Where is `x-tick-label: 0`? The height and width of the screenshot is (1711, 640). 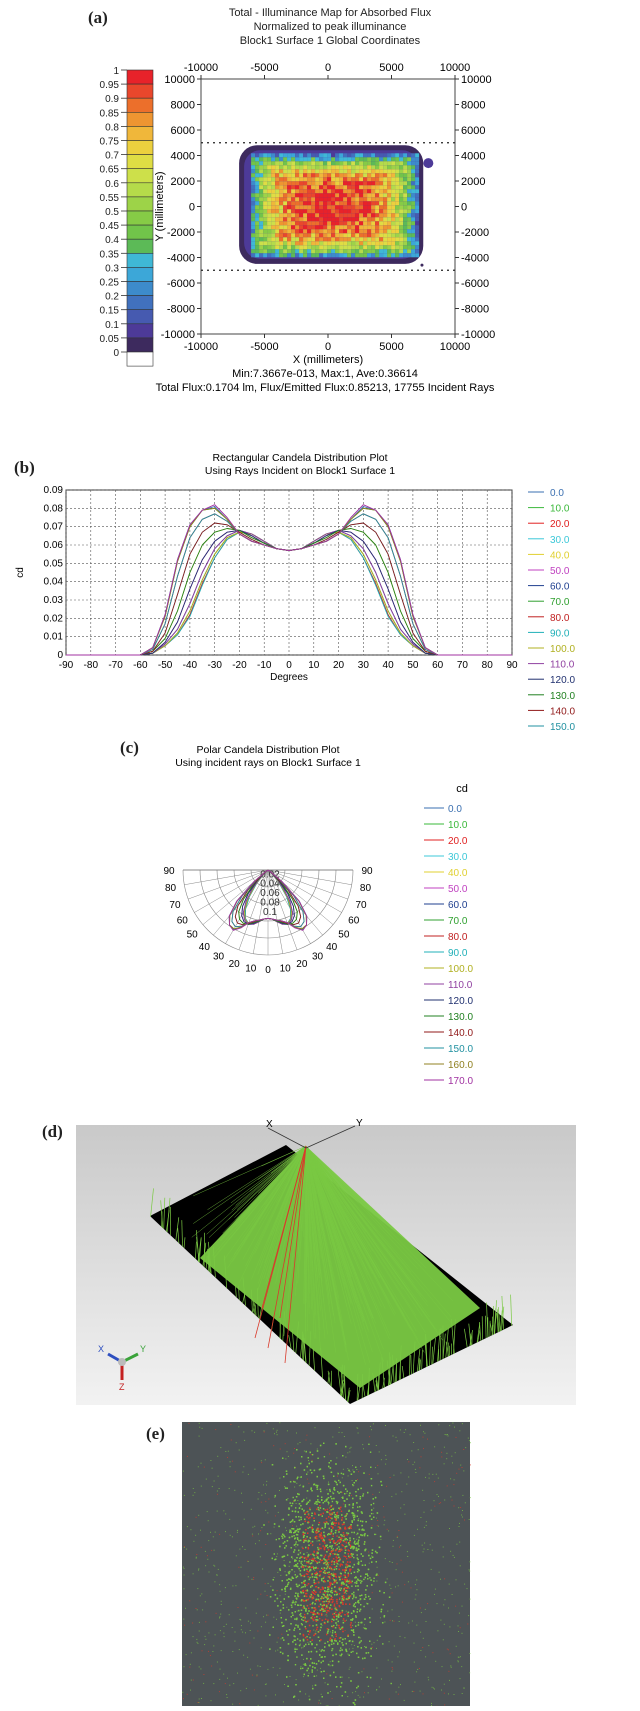 x-tick-label: 0 is located at coordinates (328, 347).